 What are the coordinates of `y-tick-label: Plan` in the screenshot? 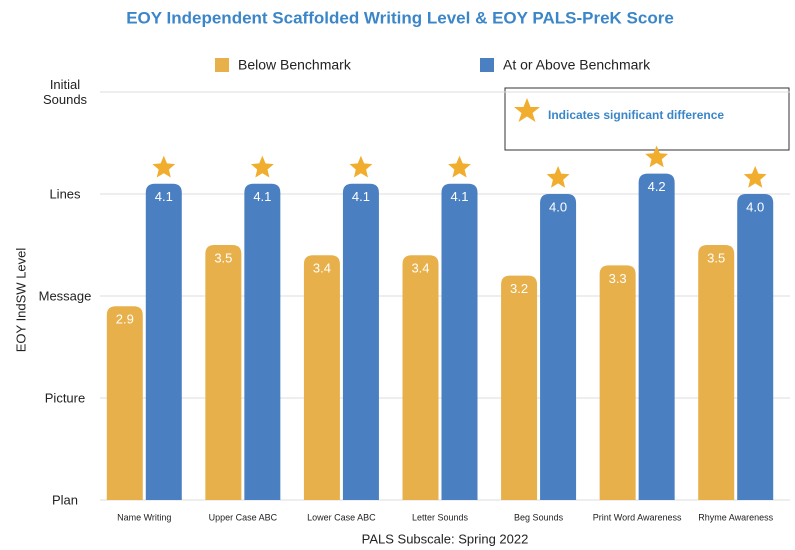 It's located at (65, 500).